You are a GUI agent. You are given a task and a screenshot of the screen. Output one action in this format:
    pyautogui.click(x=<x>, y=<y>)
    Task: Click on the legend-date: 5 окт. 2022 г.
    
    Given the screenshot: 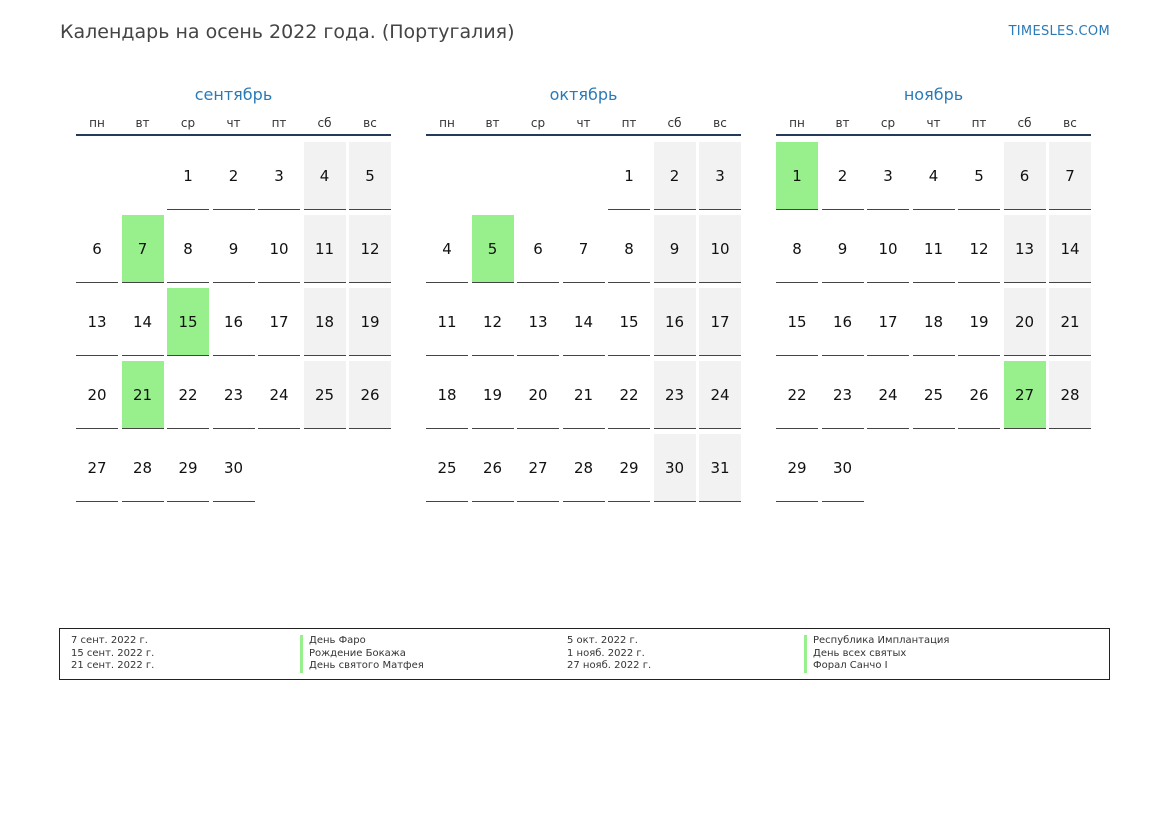 What is the action you would take?
    pyautogui.click(x=602, y=640)
    